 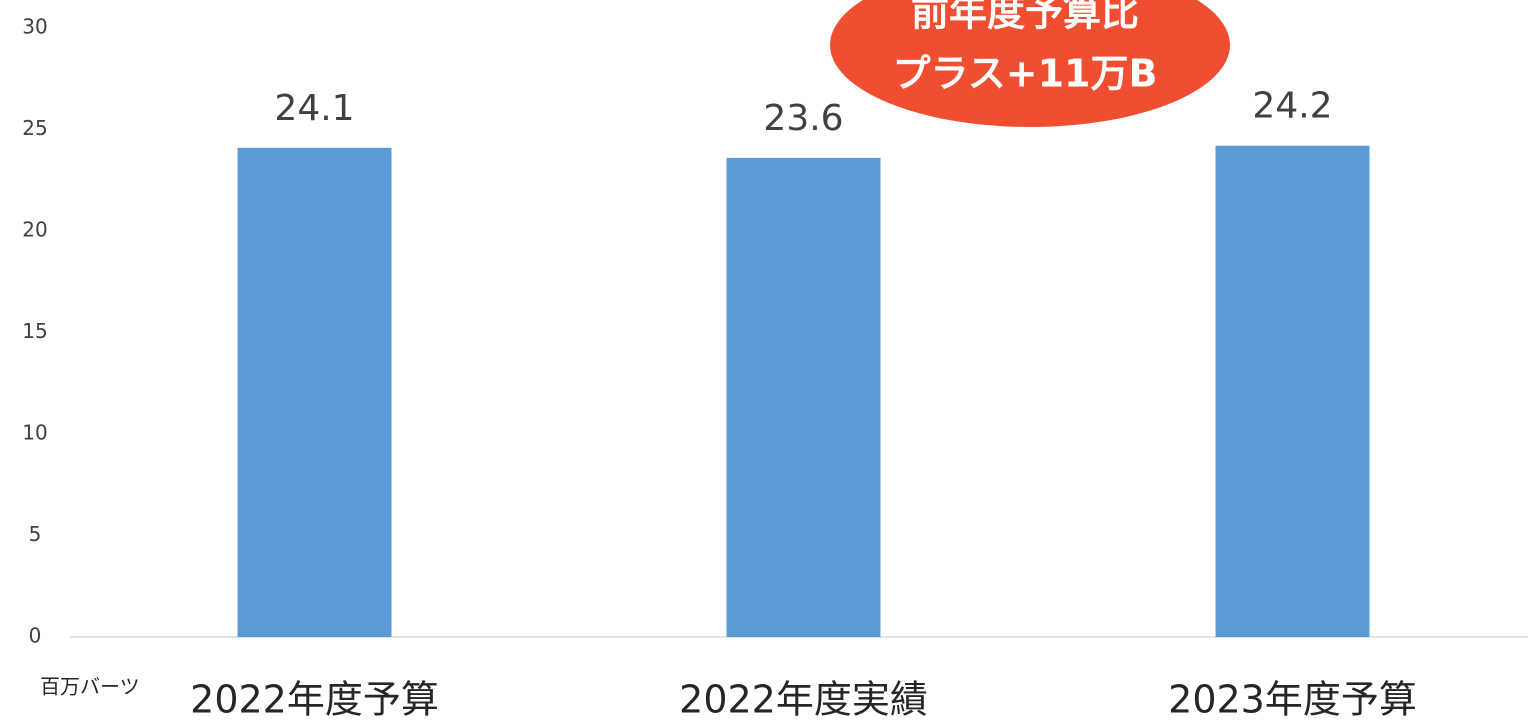 What do you see at coordinates (35, 534) in the screenshot?
I see `y-tick-label: 5` at bounding box center [35, 534].